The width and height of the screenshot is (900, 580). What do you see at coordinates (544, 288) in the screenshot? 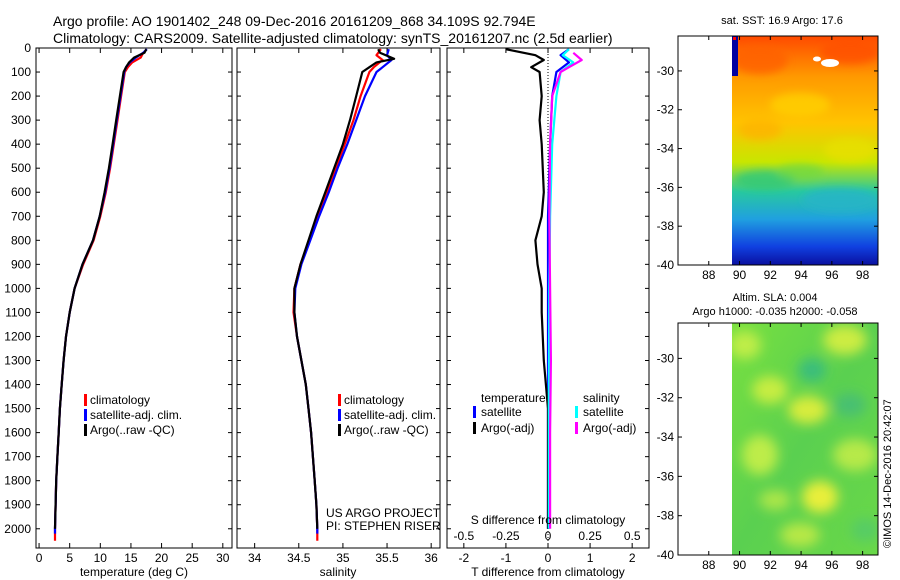
I see `difference-series` at bounding box center [544, 288].